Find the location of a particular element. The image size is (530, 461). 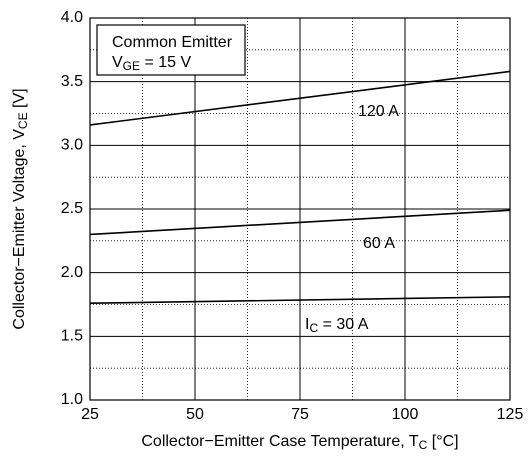

series-label: 60 A is located at coordinates (379, 243).